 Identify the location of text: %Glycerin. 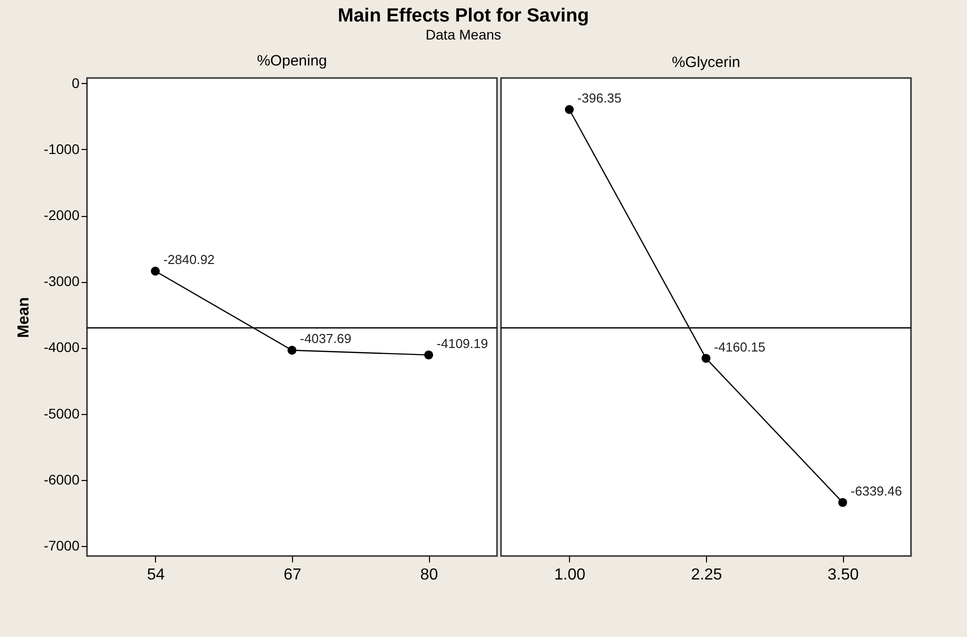
(706, 62).